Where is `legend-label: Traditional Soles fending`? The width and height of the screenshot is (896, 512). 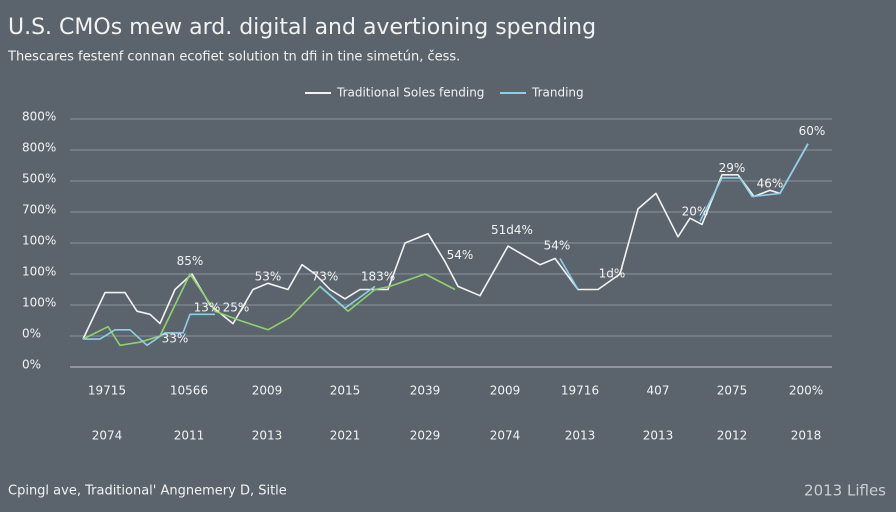
legend-label: Traditional Soles fending is located at coordinates (410, 93).